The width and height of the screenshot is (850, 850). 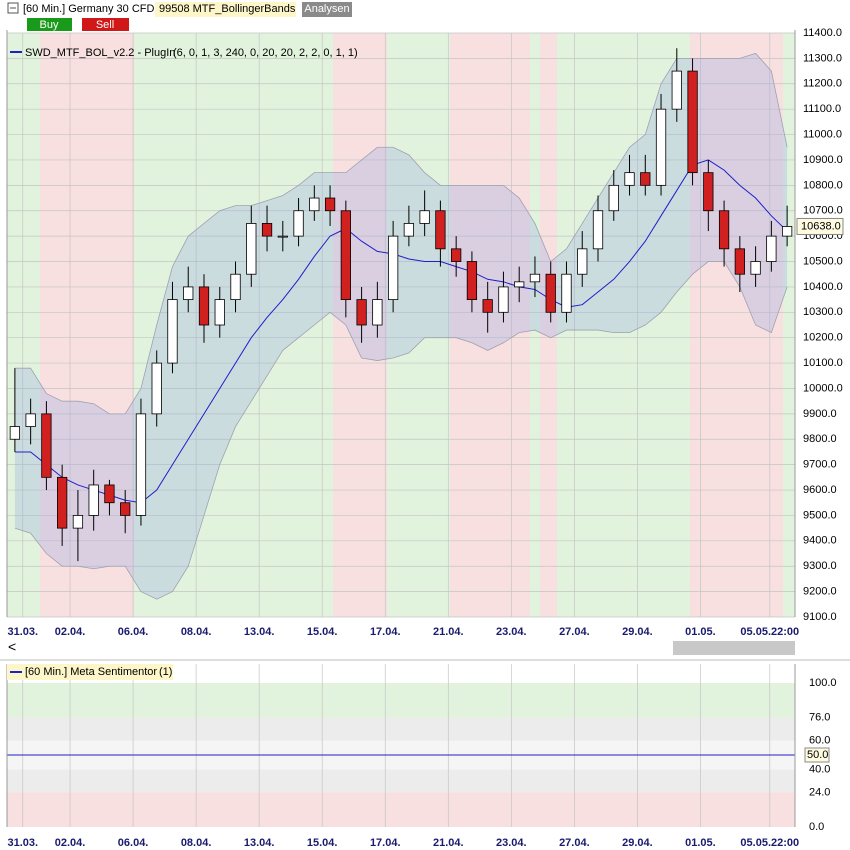 What do you see at coordinates (819, 741) in the screenshot?
I see `y-tick-label: 60.0` at bounding box center [819, 741].